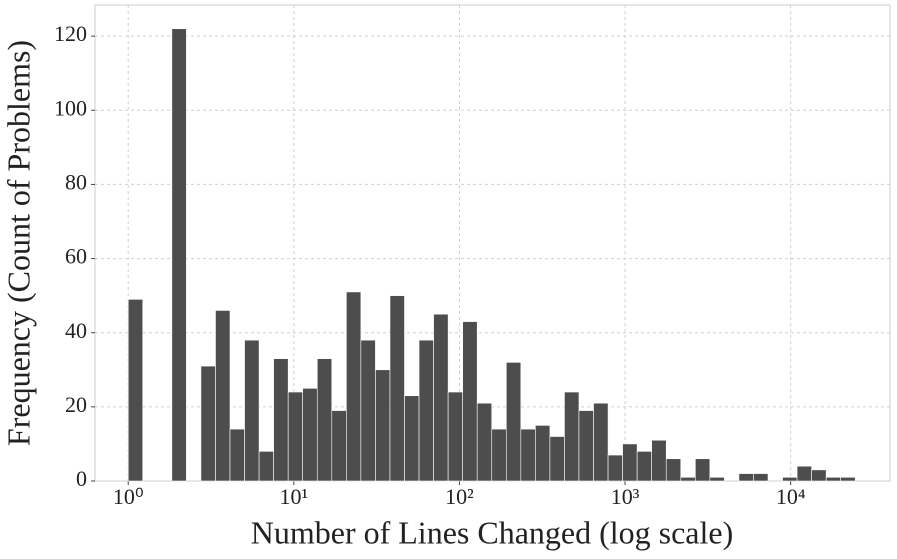 Image resolution: width=897 pixels, height=559 pixels. I want to click on y-tick-label: 80, so click(76, 181).